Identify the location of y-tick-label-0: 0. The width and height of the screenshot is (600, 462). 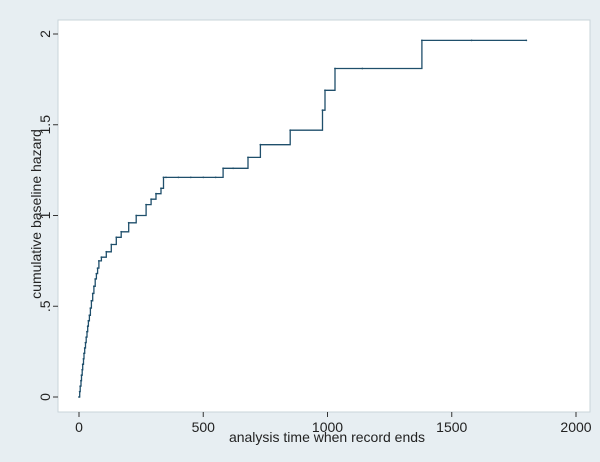
(45, 397).